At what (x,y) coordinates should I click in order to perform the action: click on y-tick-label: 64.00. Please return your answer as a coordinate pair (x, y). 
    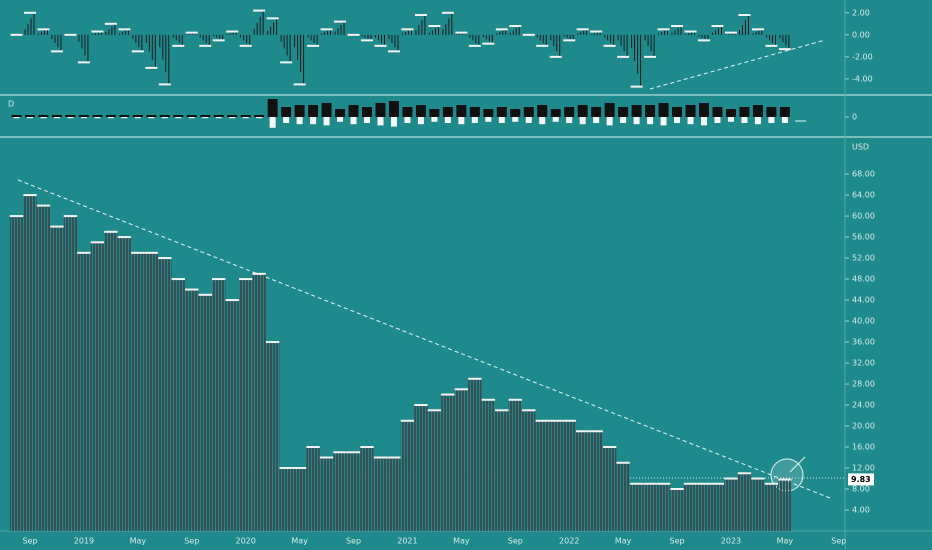
    Looking at the image, I should click on (863, 195).